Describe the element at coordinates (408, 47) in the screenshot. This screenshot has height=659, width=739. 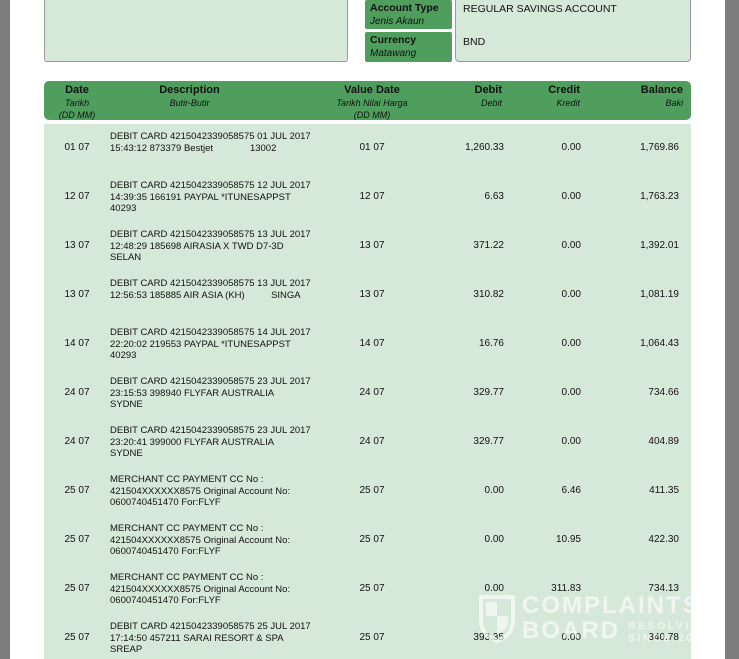
I see `currency-label-cell: Currency Matawang` at that location.